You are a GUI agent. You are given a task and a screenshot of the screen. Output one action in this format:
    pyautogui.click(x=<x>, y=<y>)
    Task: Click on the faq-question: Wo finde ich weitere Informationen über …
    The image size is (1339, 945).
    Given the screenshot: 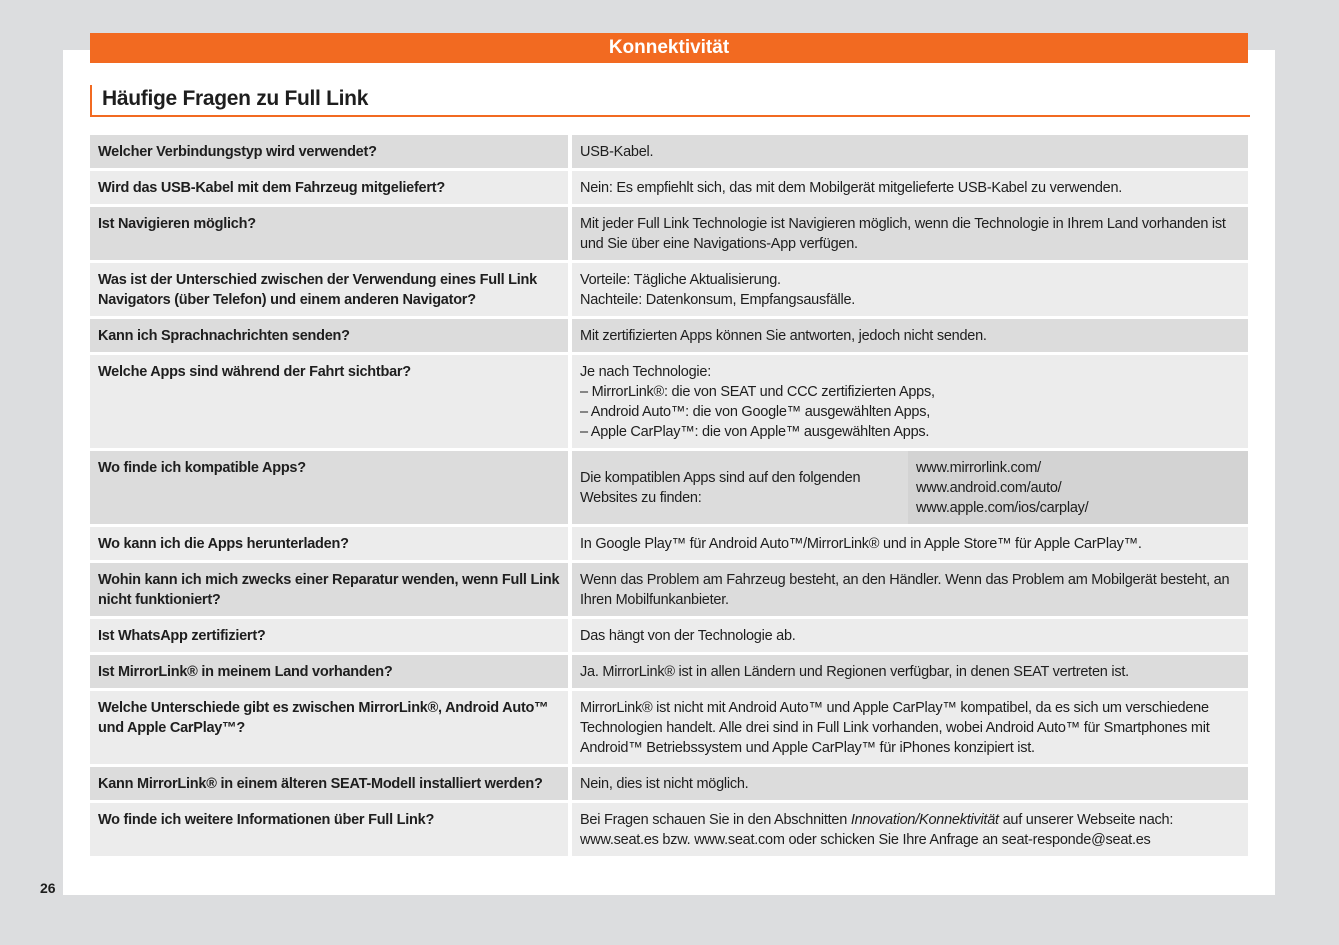 What is the action you would take?
    pyautogui.click(x=331, y=829)
    